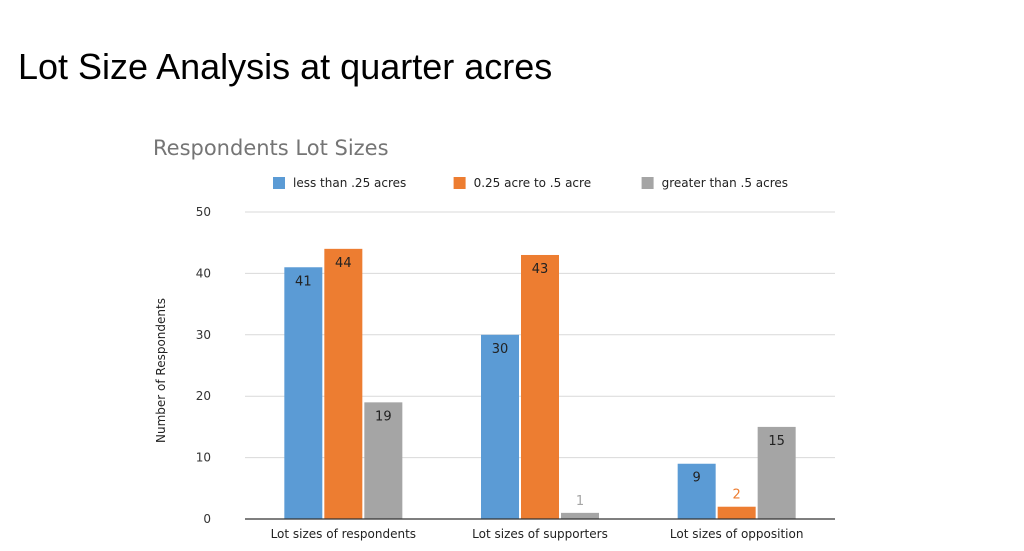 This screenshot has width=1024, height=551. I want to click on legend-label: less than .25 acres, so click(349, 183).